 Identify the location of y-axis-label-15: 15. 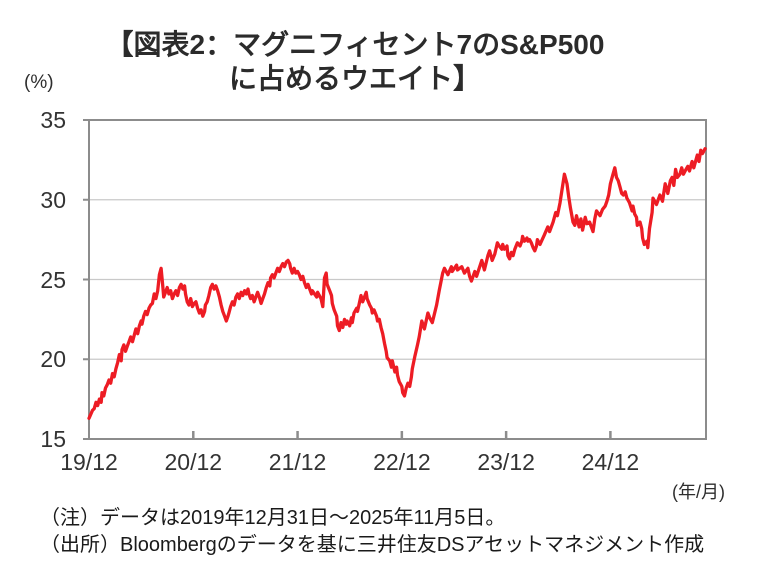
(53, 439).